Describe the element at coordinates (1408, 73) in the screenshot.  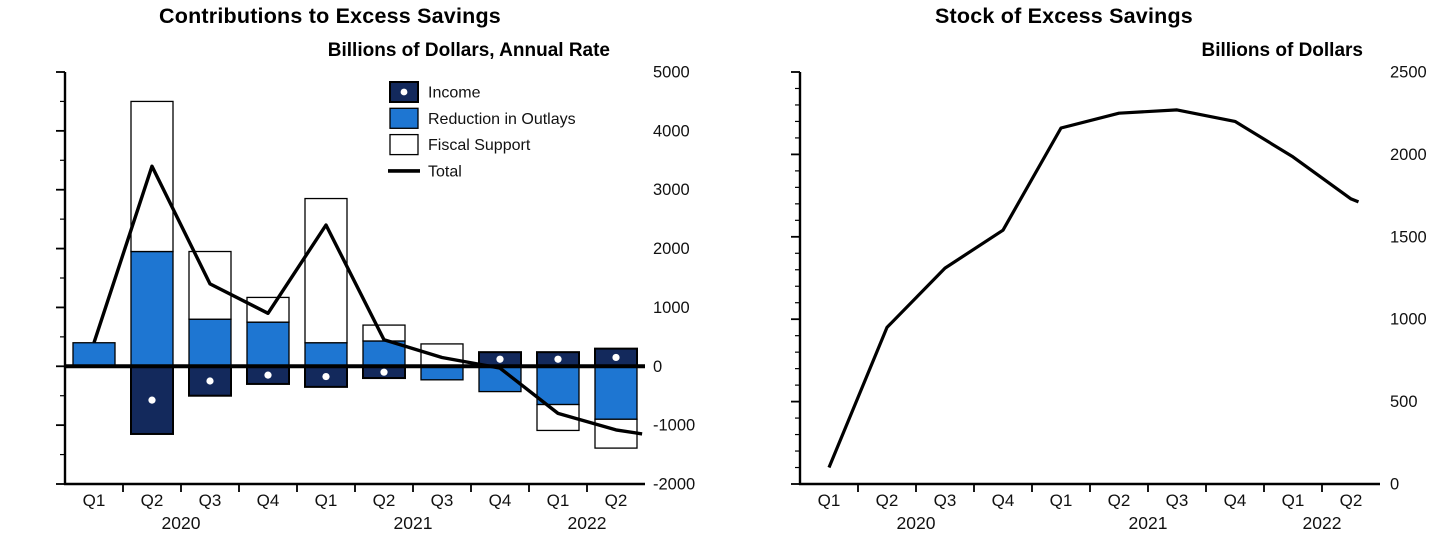
I see `y-tick-label: 2500` at that location.